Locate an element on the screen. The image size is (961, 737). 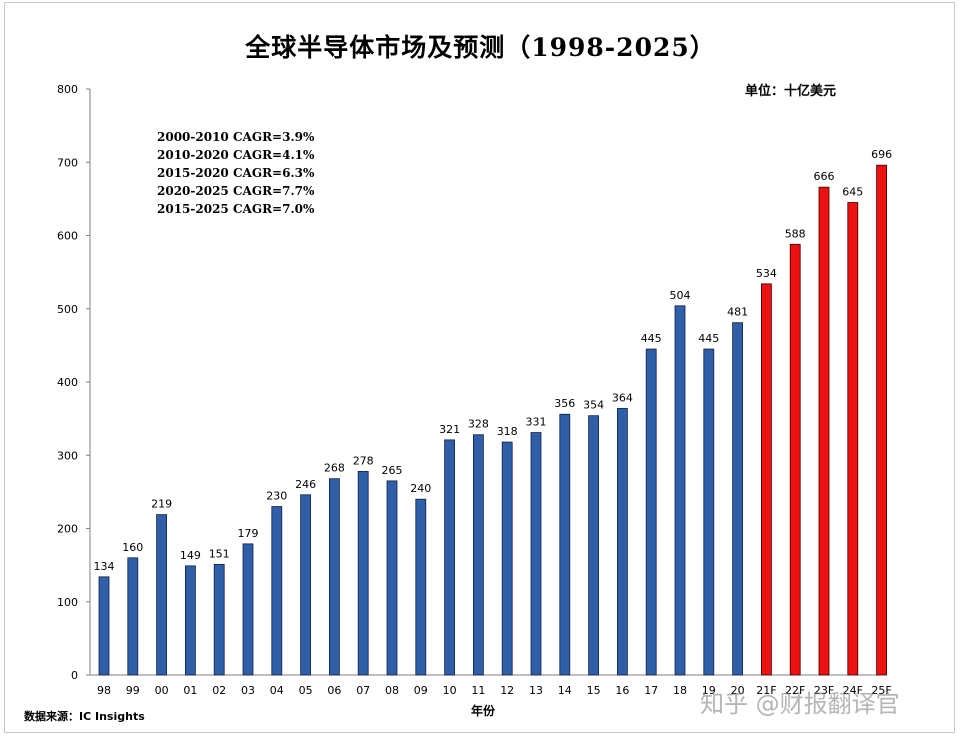
data-label: 240 is located at coordinates (420, 488).